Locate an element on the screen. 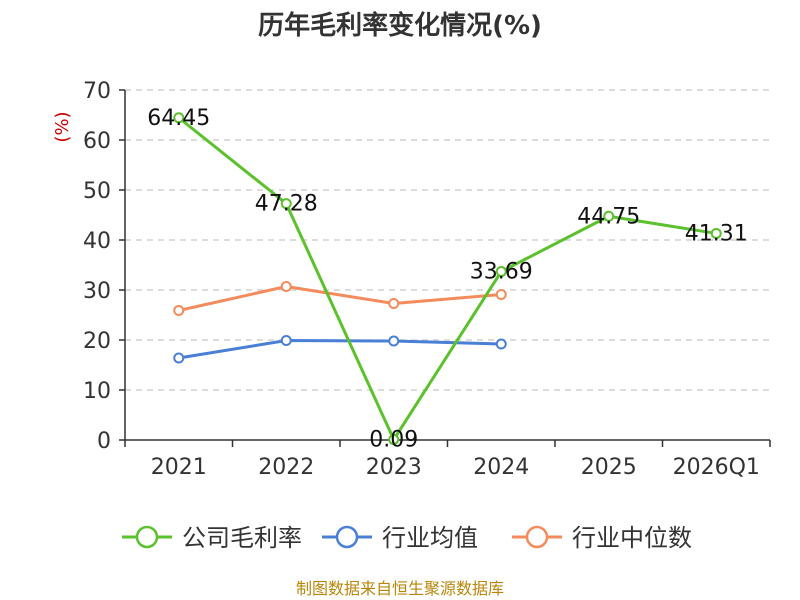 Image resolution: width=800 pixels, height=600 pixels. x-tick-label: 2021 is located at coordinates (179, 467).